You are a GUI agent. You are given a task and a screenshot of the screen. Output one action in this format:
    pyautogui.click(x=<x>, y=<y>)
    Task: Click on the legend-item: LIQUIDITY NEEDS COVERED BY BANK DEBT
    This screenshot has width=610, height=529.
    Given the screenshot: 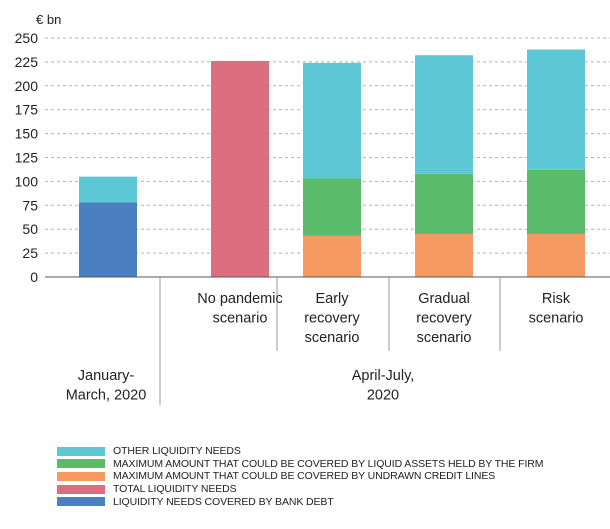 What is the action you would take?
    pyautogui.click(x=333, y=501)
    